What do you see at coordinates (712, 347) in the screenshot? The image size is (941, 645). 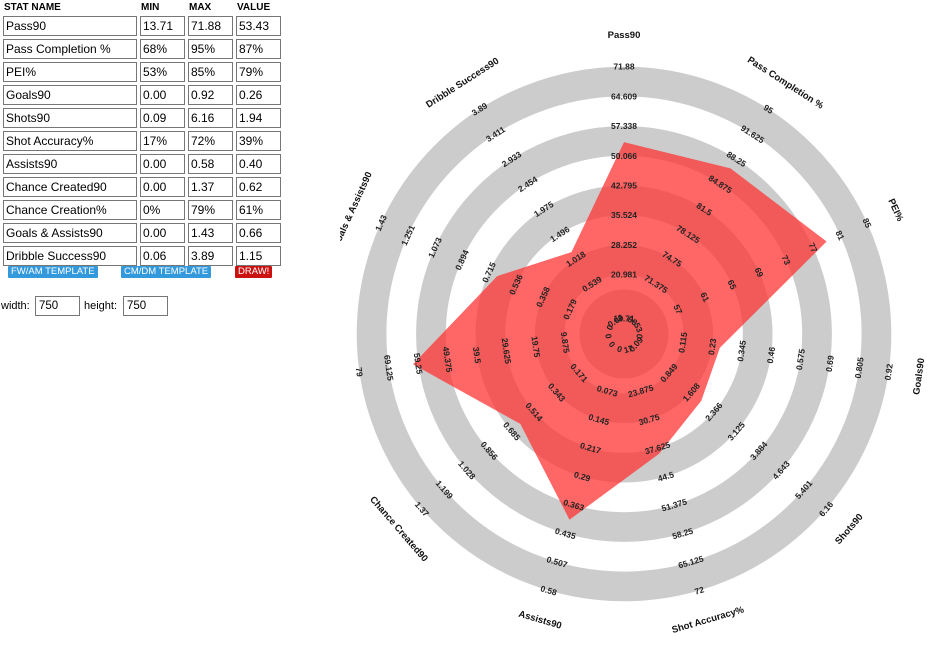 I see `radar-tick-label: 0.23` at bounding box center [712, 347].